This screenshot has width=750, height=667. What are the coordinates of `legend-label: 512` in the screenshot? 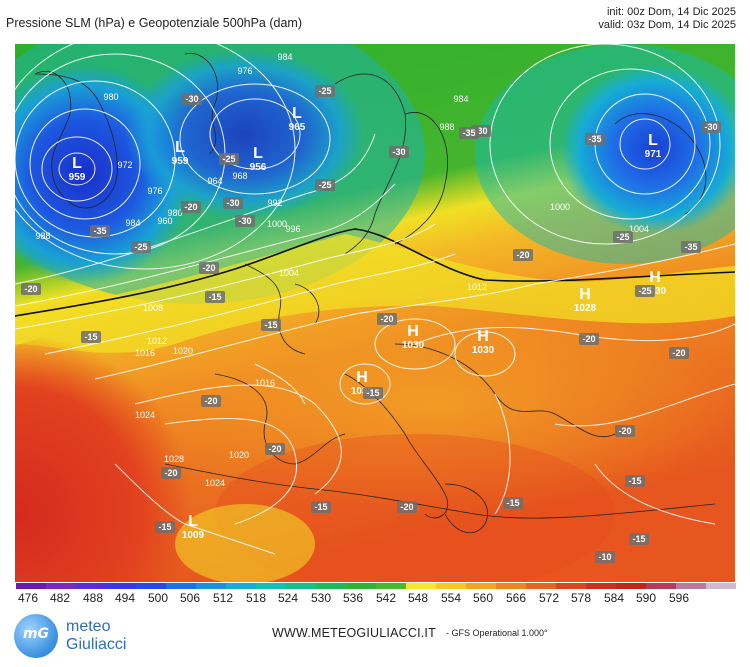 It's located at (223, 598).